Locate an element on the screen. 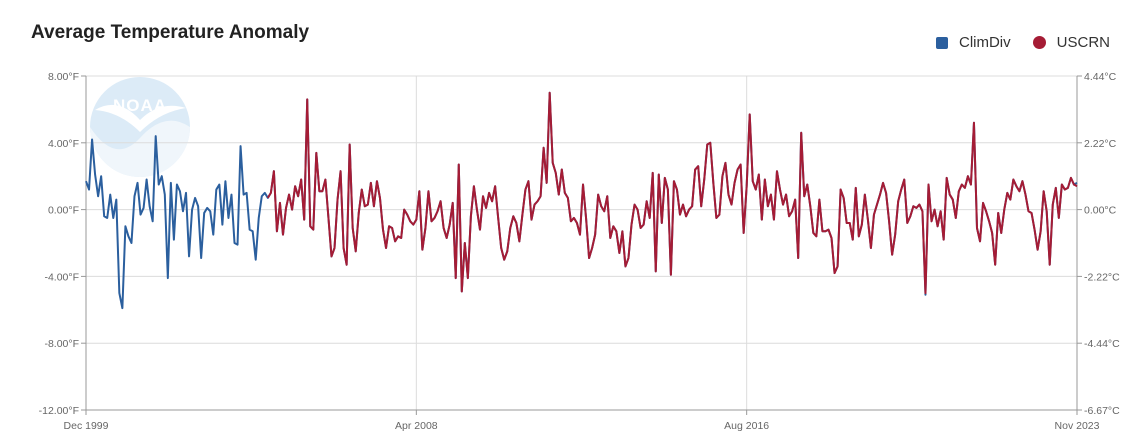  y-left-tick-label: 4.00°F is located at coordinates (63, 144).